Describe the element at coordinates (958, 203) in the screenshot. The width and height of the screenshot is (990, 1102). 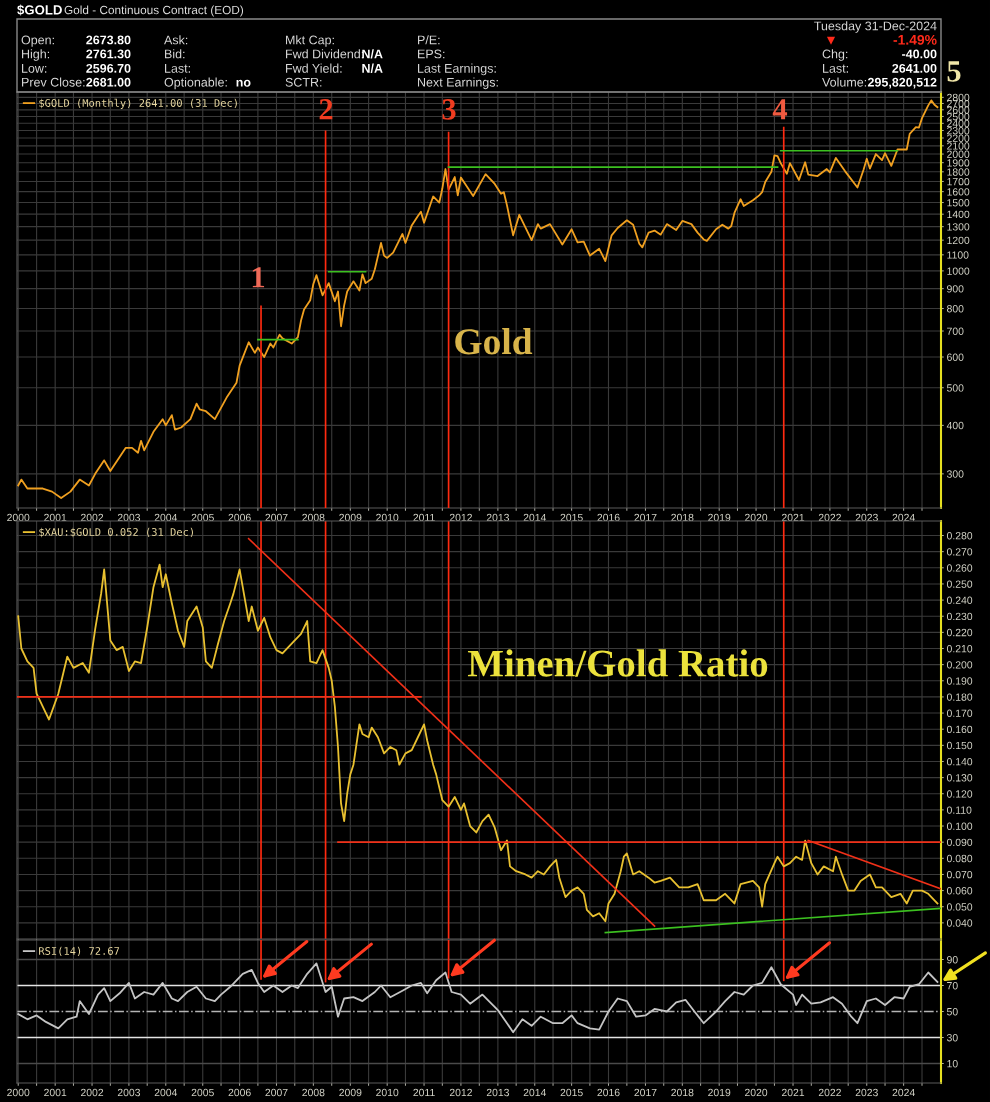
I see `y-tick-label: 1500` at that location.